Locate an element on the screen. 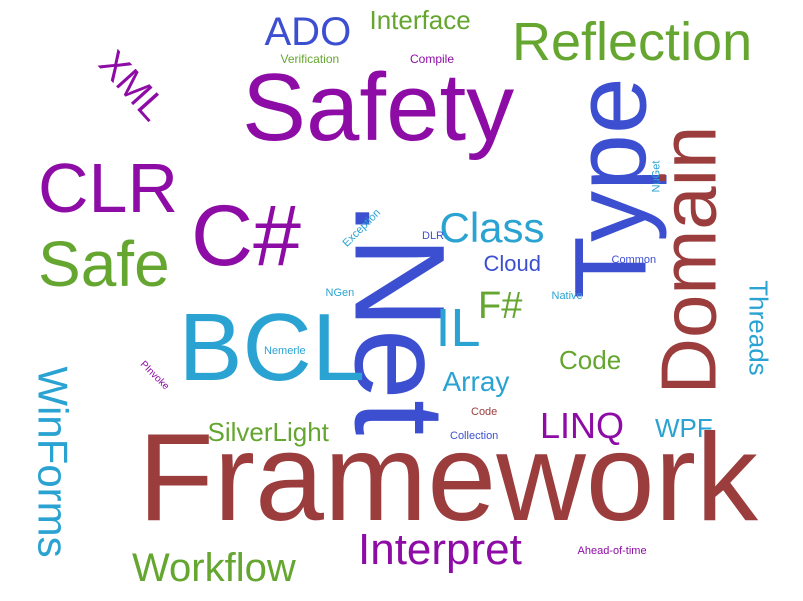 The width and height of the screenshot is (803, 601). word-csharp: C# is located at coordinates (246, 236).